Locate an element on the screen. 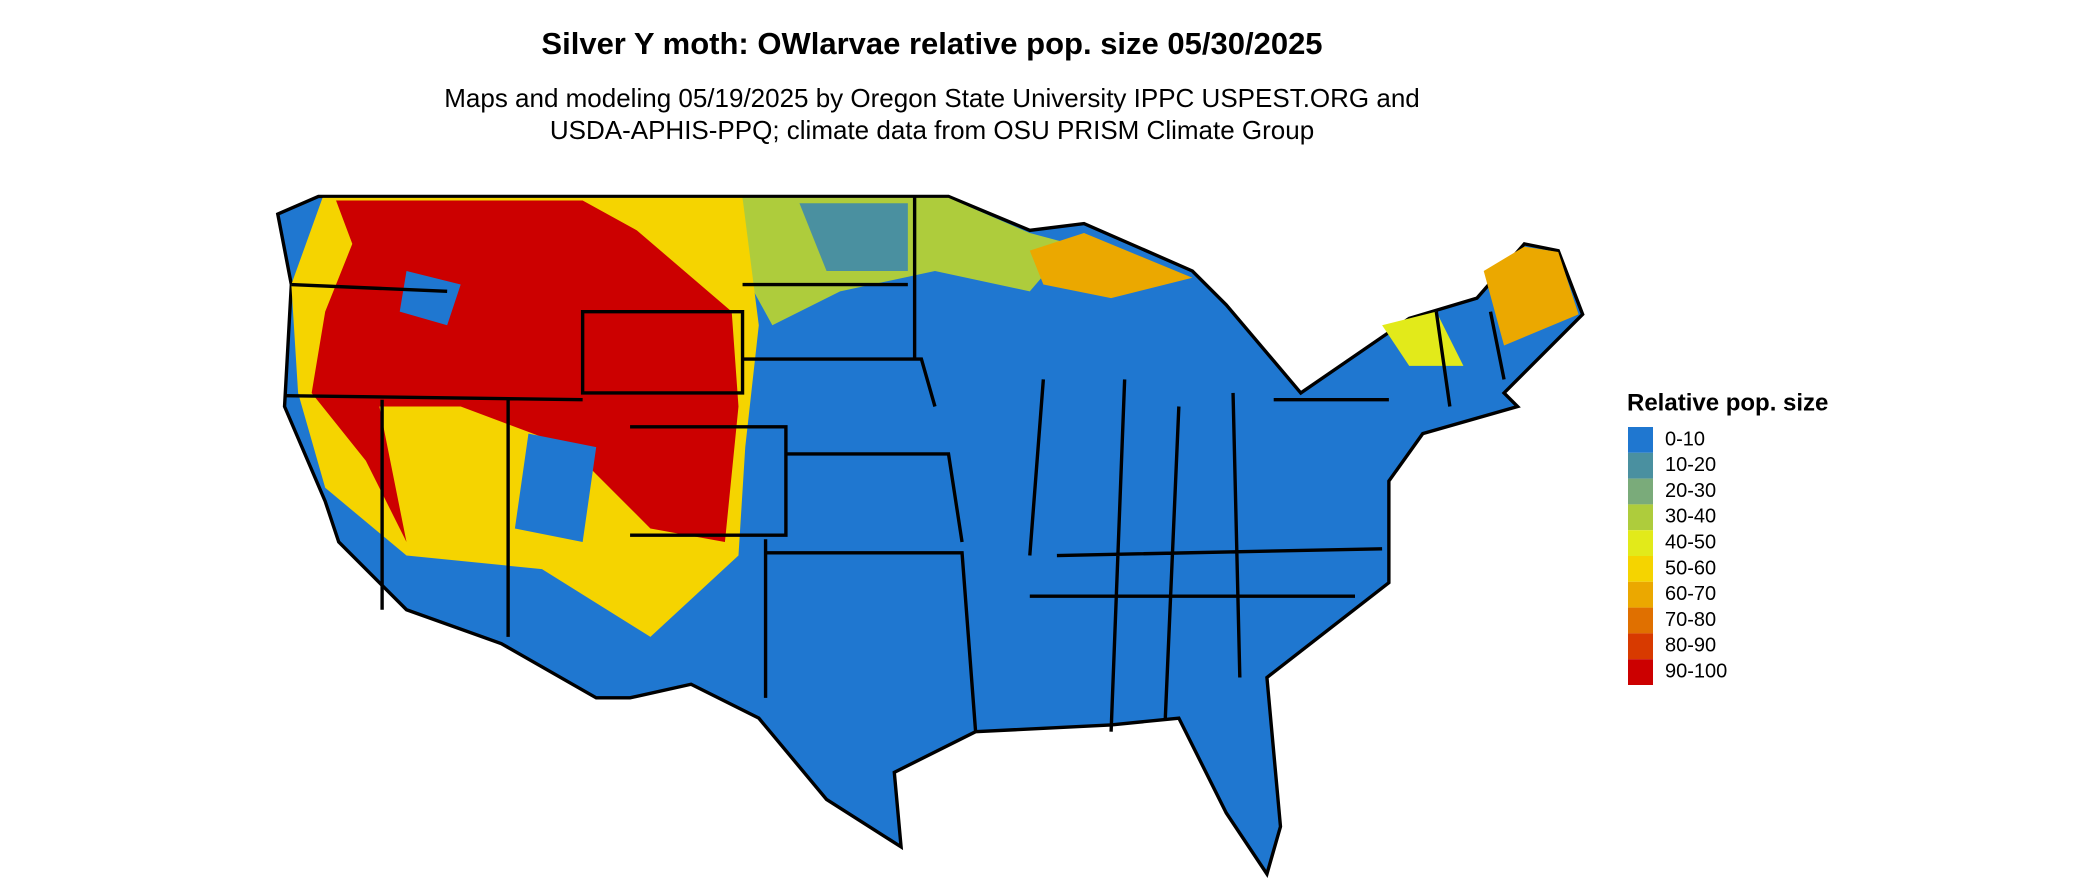 The height and width of the screenshot is (892, 2100). legend-label: 50-60 is located at coordinates (1690, 568).